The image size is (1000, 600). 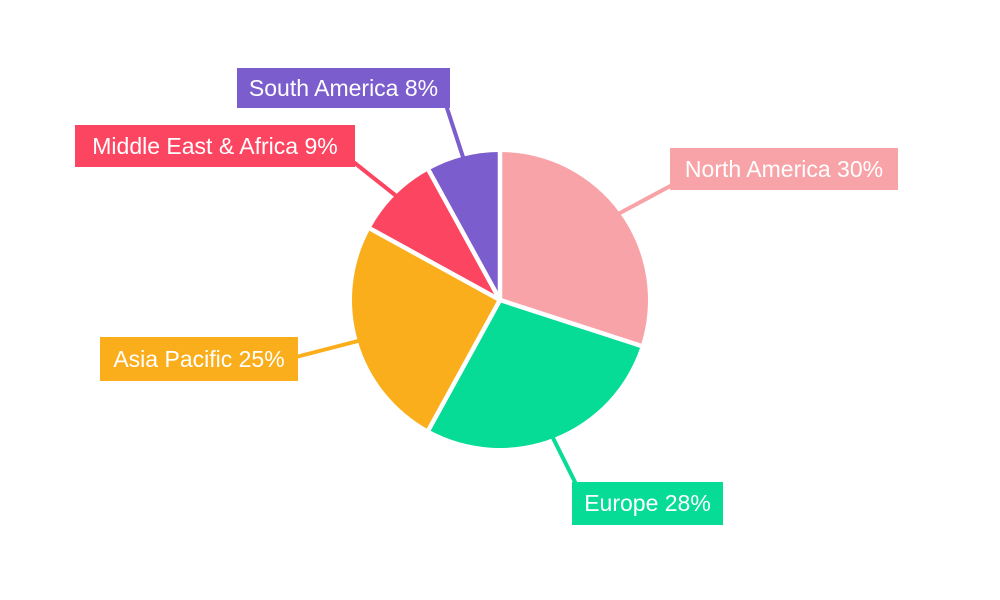 What do you see at coordinates (343, 88) in the screenshot?
I see `slice-label-south-america: South America 8%` at bounding box center [343, 88].